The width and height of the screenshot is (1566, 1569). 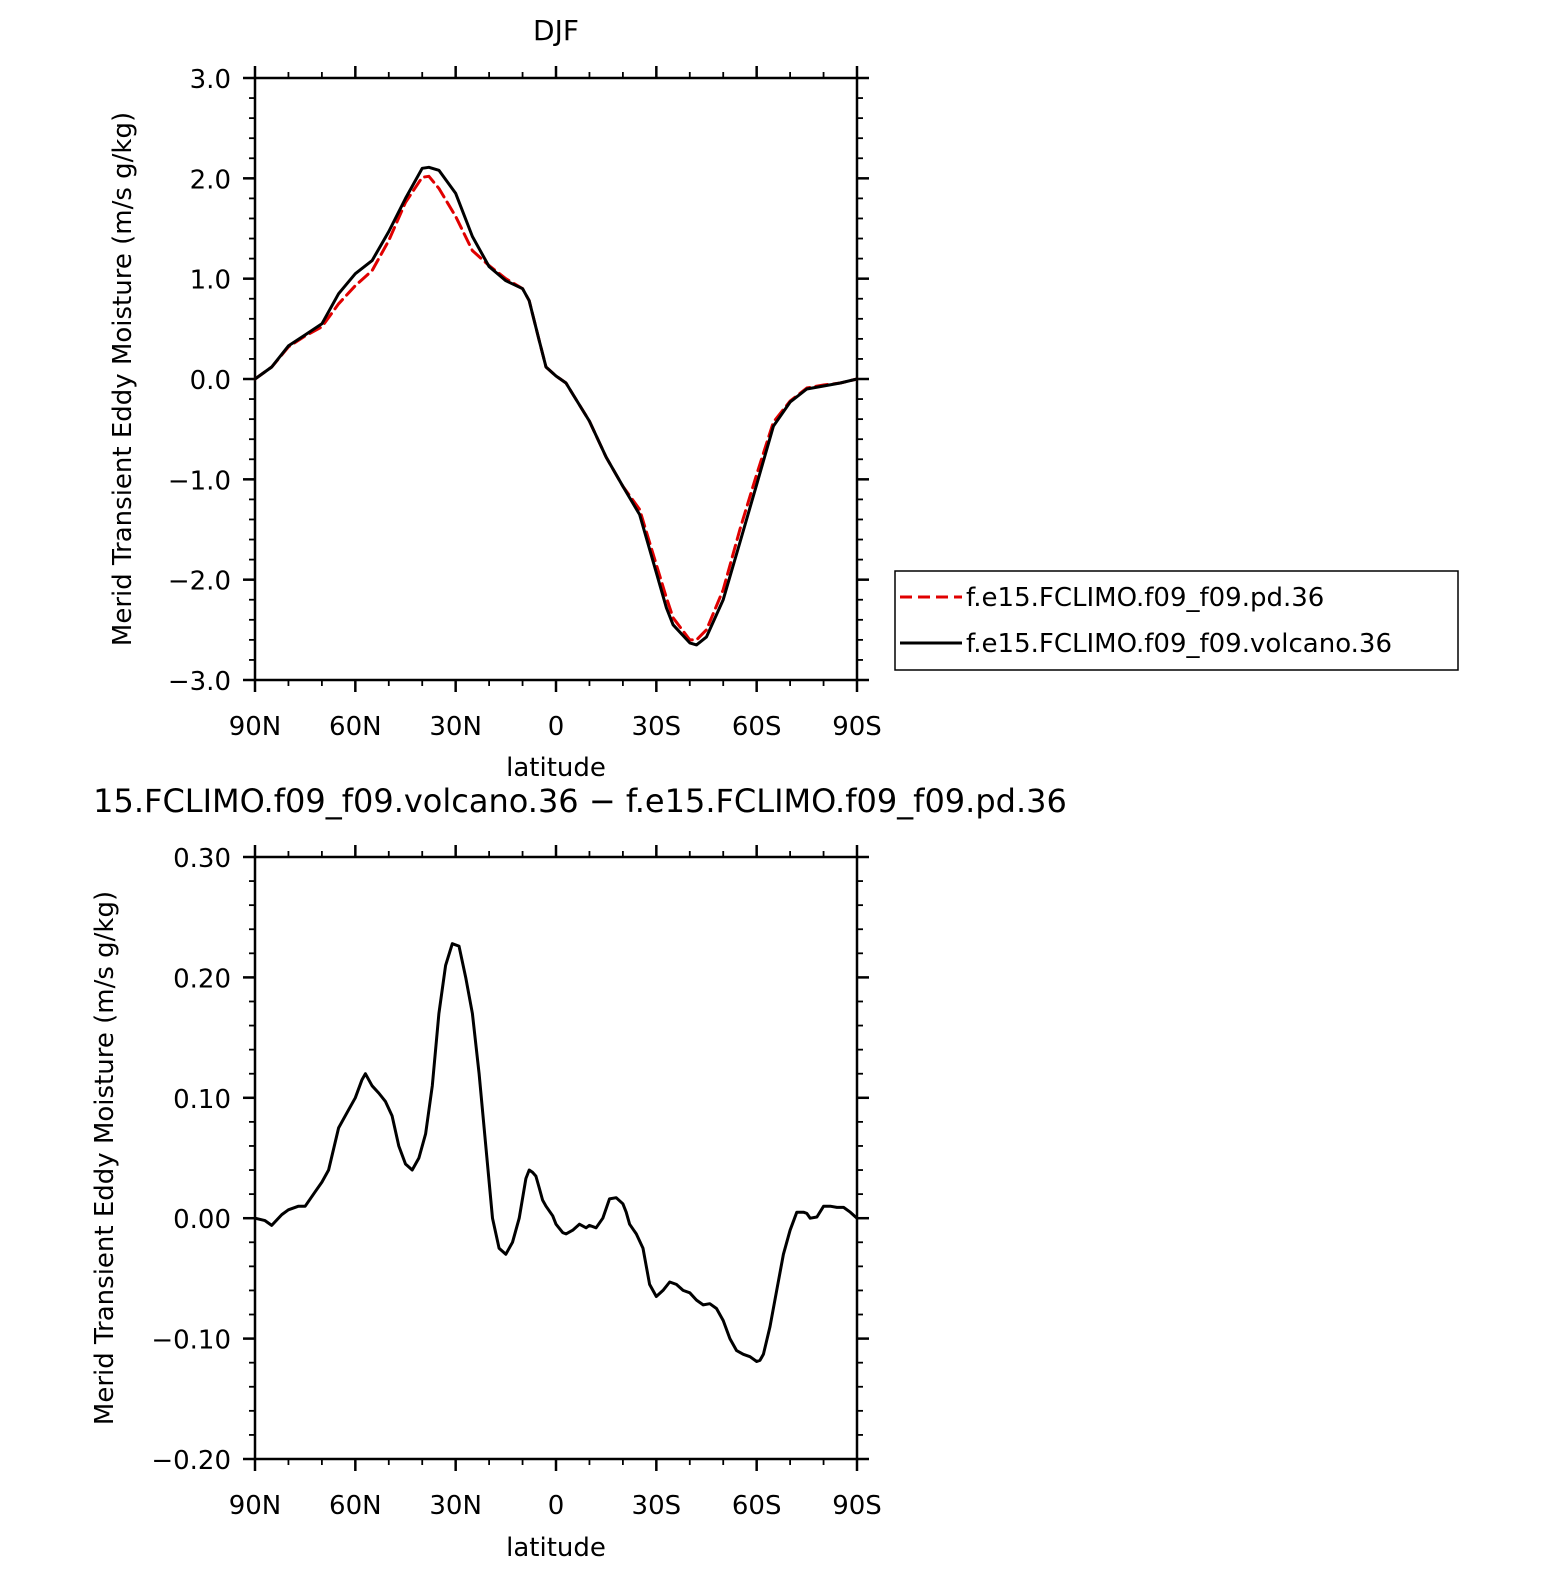 I want to click on y-axis-label-bottom: Merid Transient Eddy Moisture (m/s g/kg), so click(x=105, y=1158).